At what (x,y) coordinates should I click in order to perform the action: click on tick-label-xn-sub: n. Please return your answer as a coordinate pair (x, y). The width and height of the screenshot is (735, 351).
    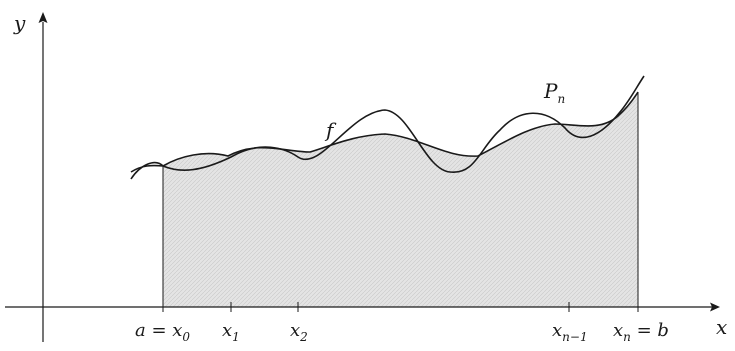
    Looking at the image, I should click on (627, 337).